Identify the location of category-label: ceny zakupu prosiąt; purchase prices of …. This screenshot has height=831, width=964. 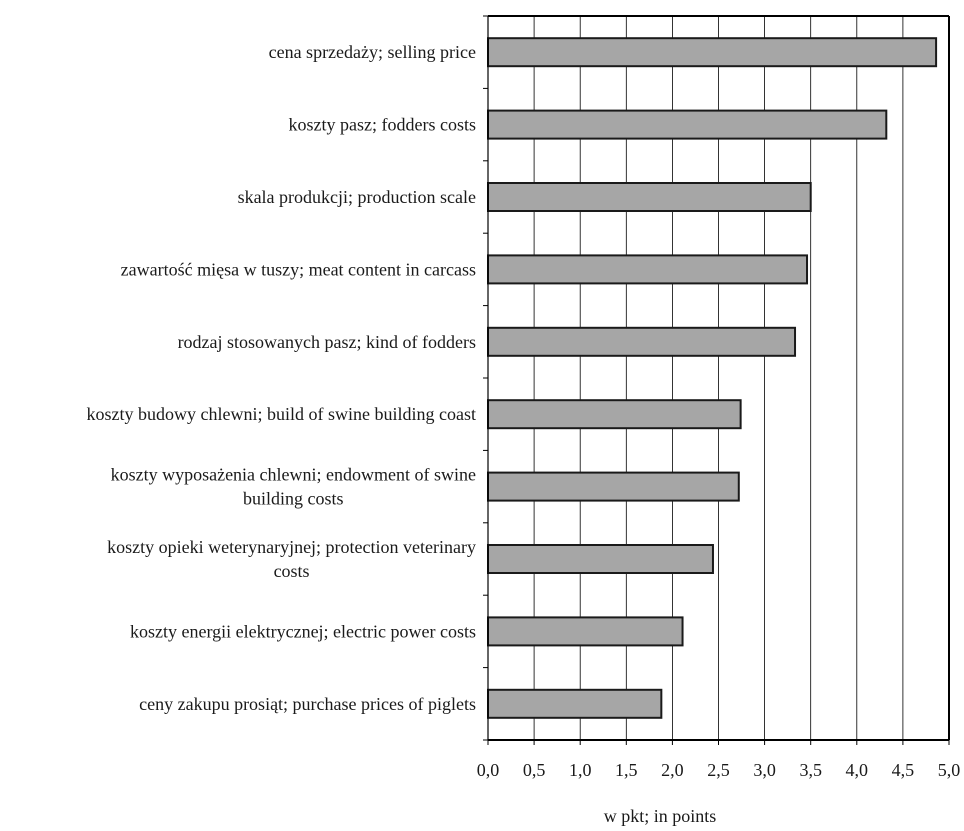
(307, 704).